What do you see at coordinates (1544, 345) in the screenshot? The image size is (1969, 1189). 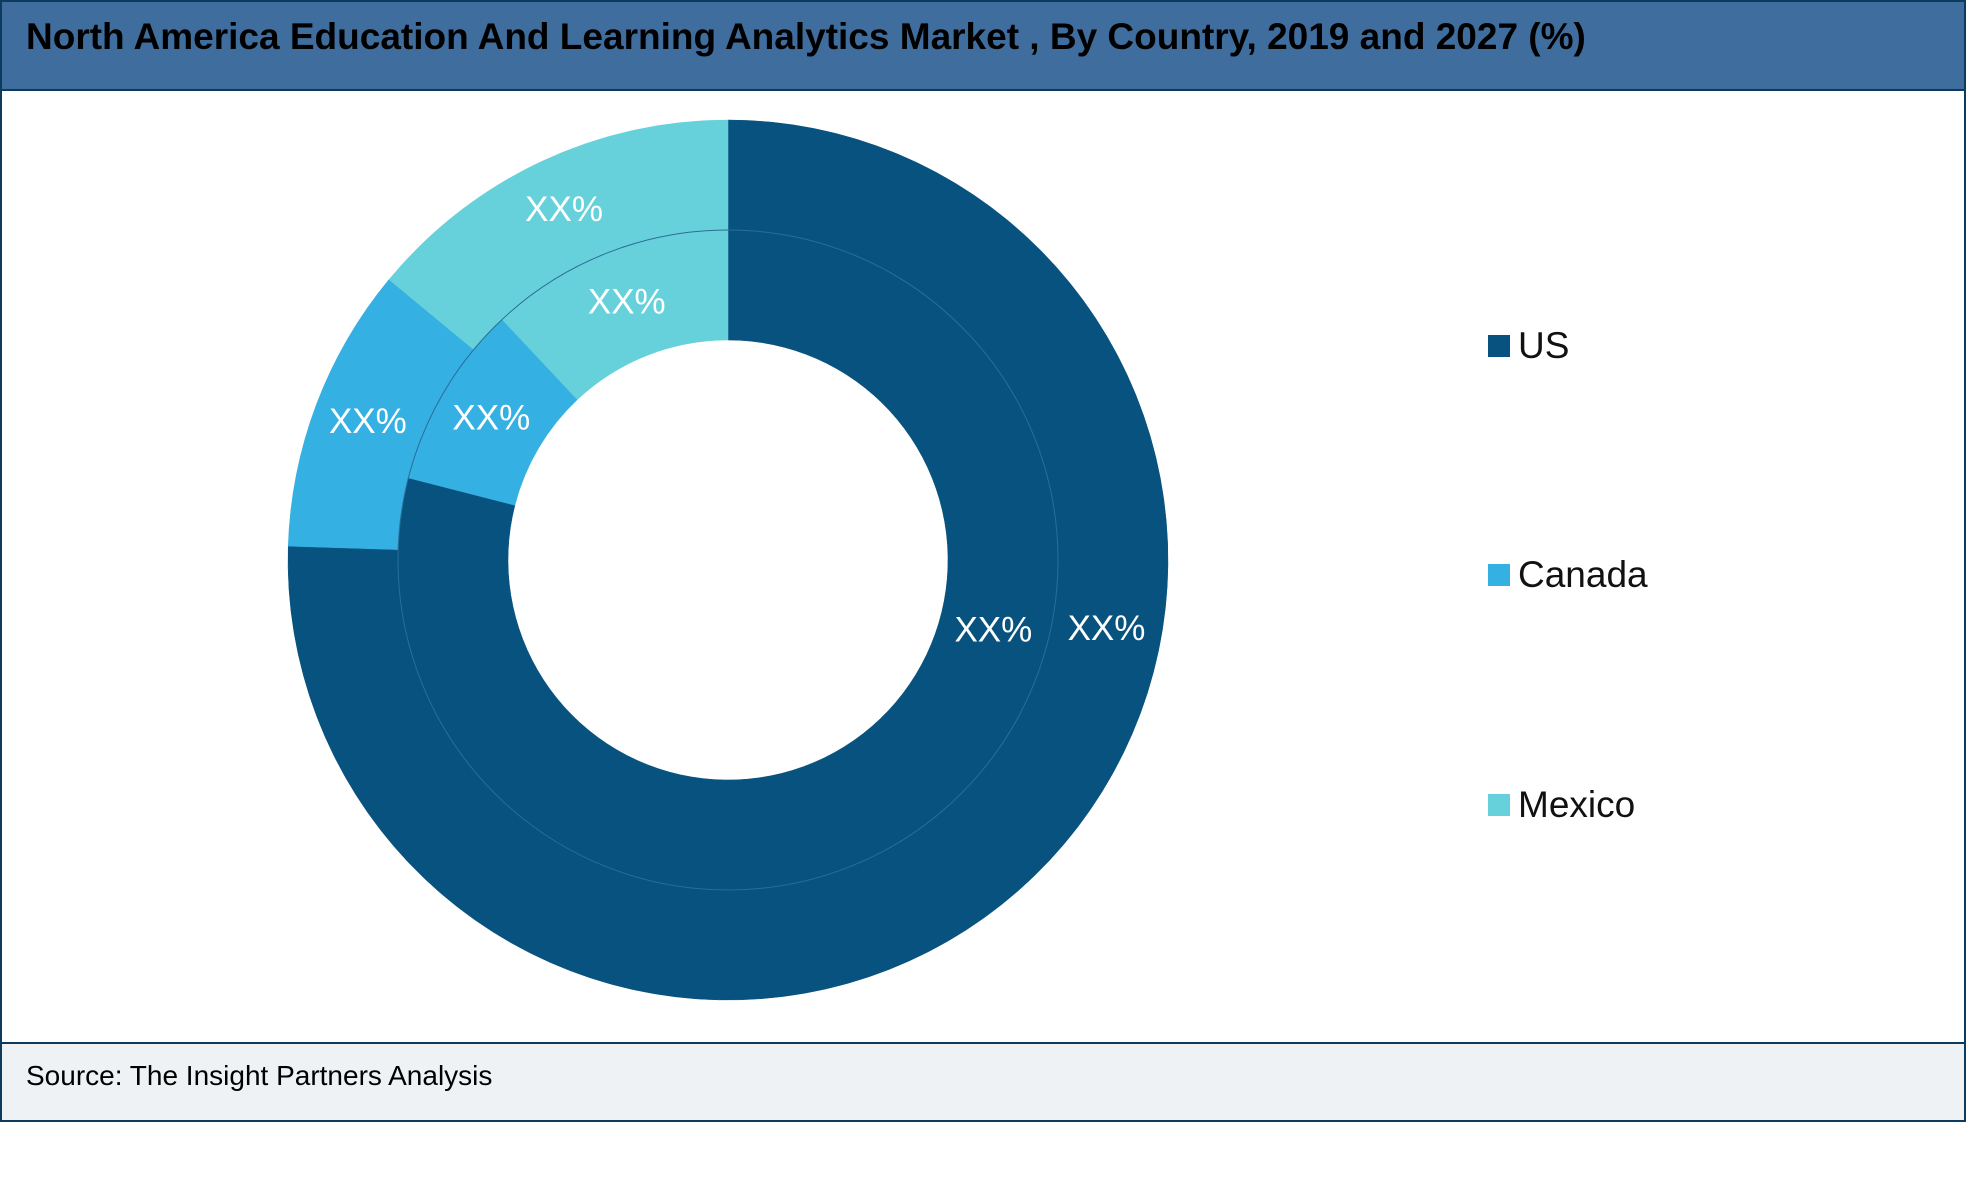 I see `legend-label-us: US` at bounding box center [1544, 345].